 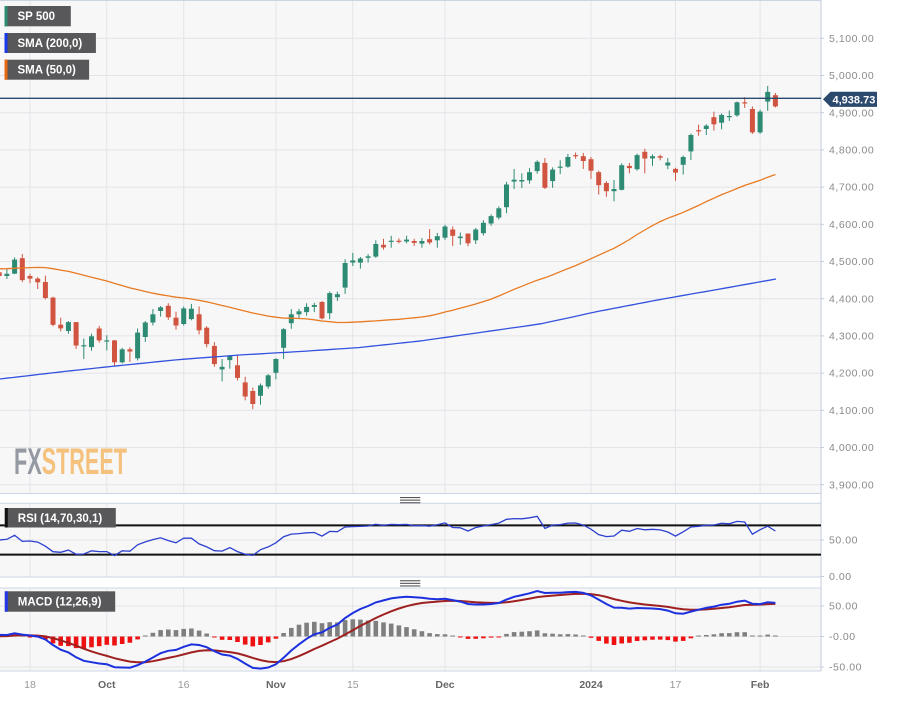 What do you see at coordinates (107, 685) in the screenshot?
I see `svg-text: Oct` at bounding box center [107, 685].